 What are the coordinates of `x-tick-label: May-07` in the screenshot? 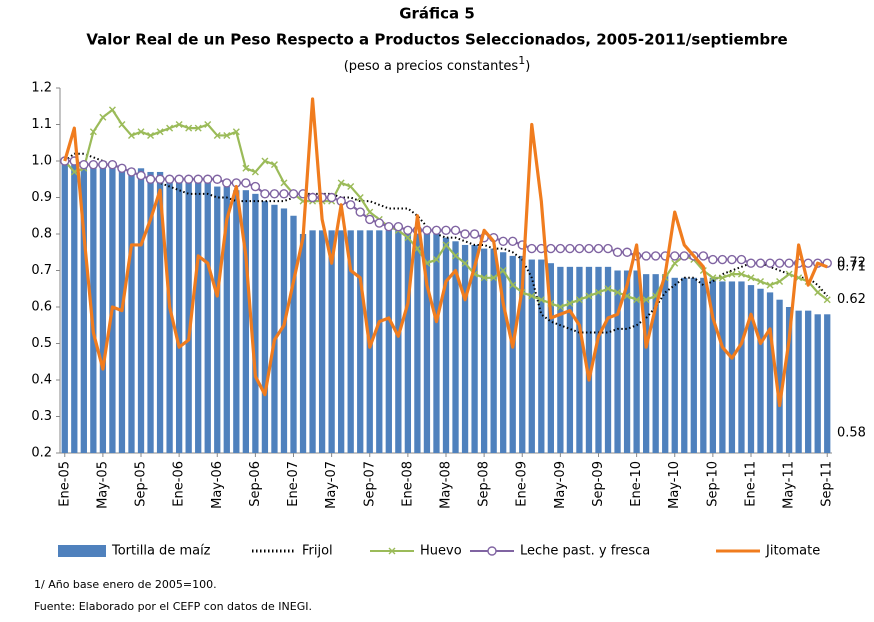 It's located at (331, 485).